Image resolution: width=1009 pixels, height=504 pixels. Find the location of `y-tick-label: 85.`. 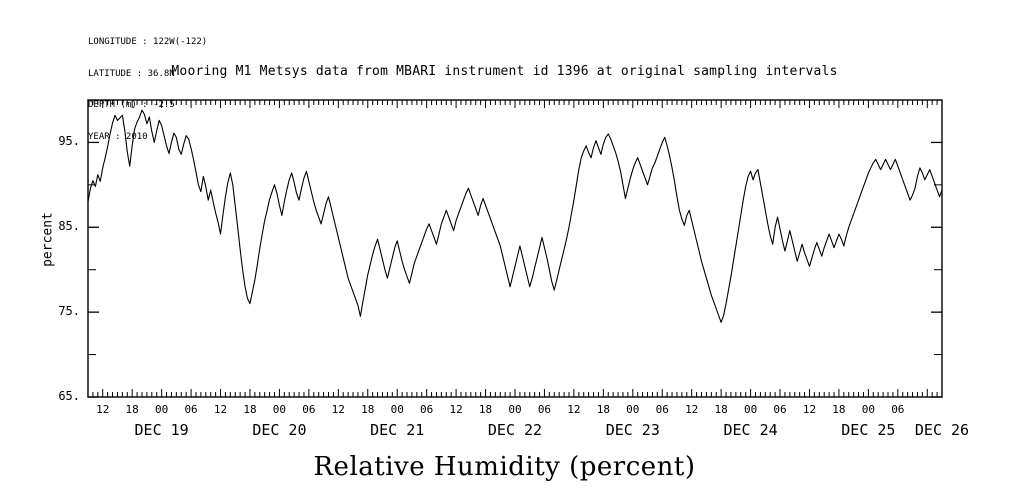

y-tick-label: 85. is located at coordinates (69, 226).